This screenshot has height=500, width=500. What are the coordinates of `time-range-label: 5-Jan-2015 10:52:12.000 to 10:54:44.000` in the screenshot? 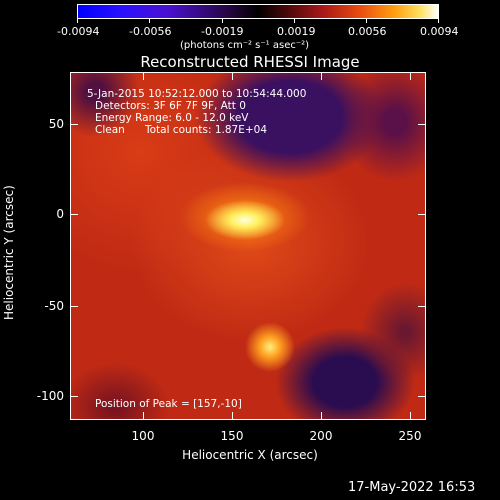 It's located at (197, 94).